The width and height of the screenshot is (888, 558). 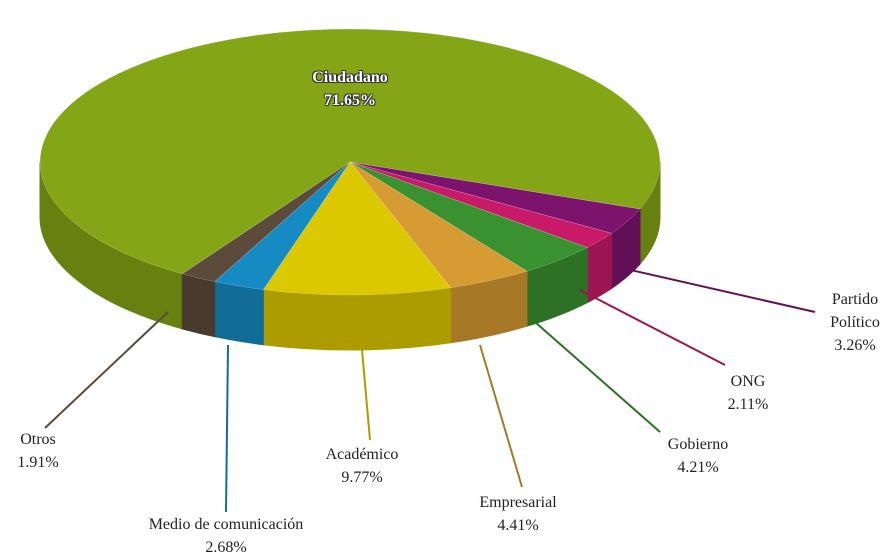 I want to click on slice-label: Académico 9.77%, so click(x=362, y=466).